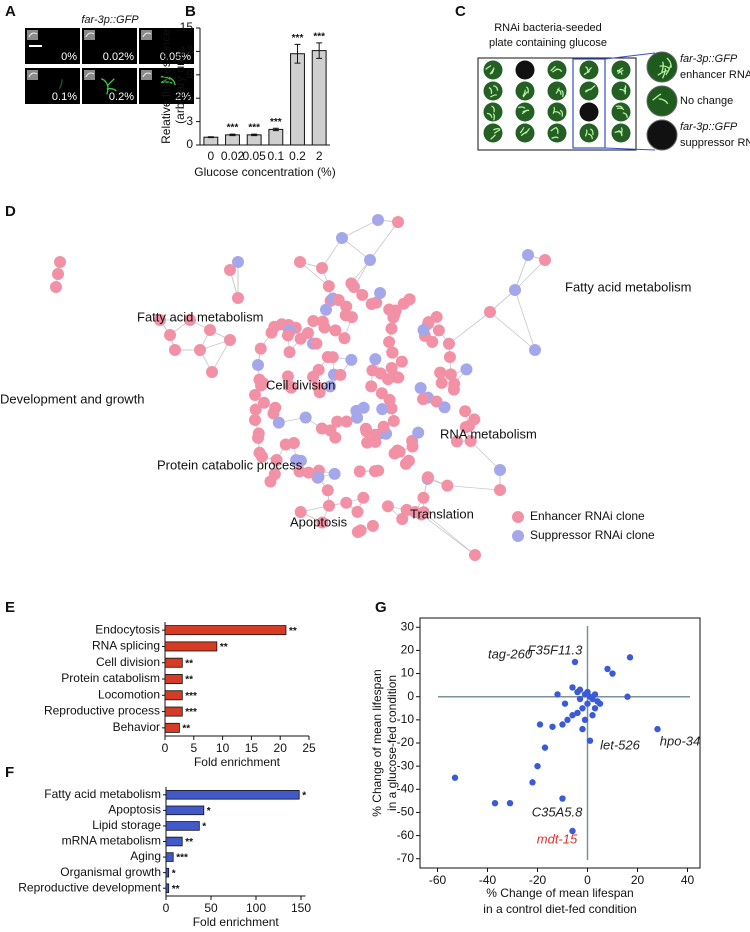  I want to click on point-label: let-526, so click(620, 744).